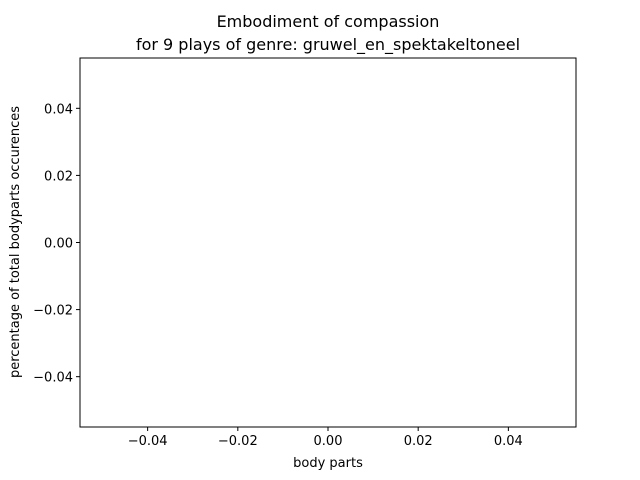 The image size is (640, 480). What do you see at coordinates (328, 441) in the screenshot?
I see `x-tick-label: 0.00` at bounding box center [328, 441].